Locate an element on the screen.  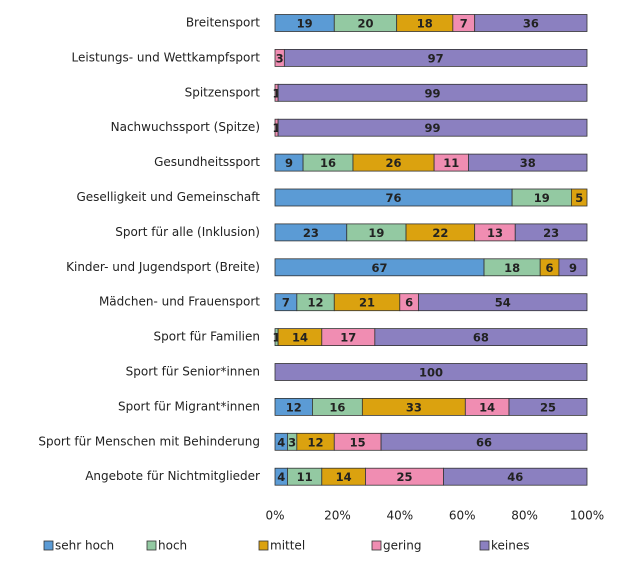
x-tick-label: 60% is located at coordinates (462, 516).